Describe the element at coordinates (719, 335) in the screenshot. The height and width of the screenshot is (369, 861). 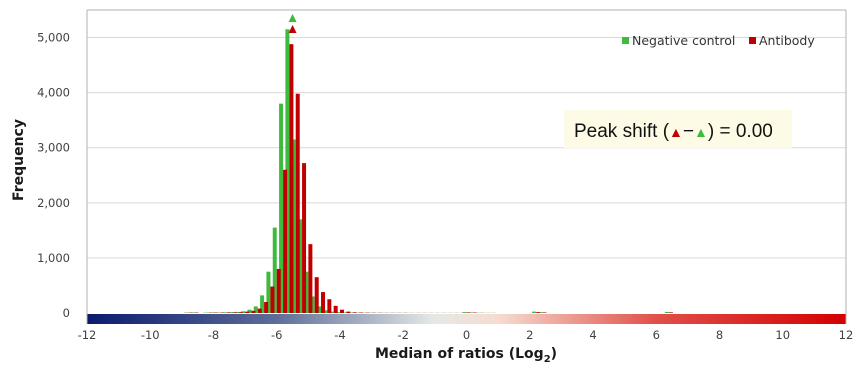
I see `x-tick-label: 8` at that location.